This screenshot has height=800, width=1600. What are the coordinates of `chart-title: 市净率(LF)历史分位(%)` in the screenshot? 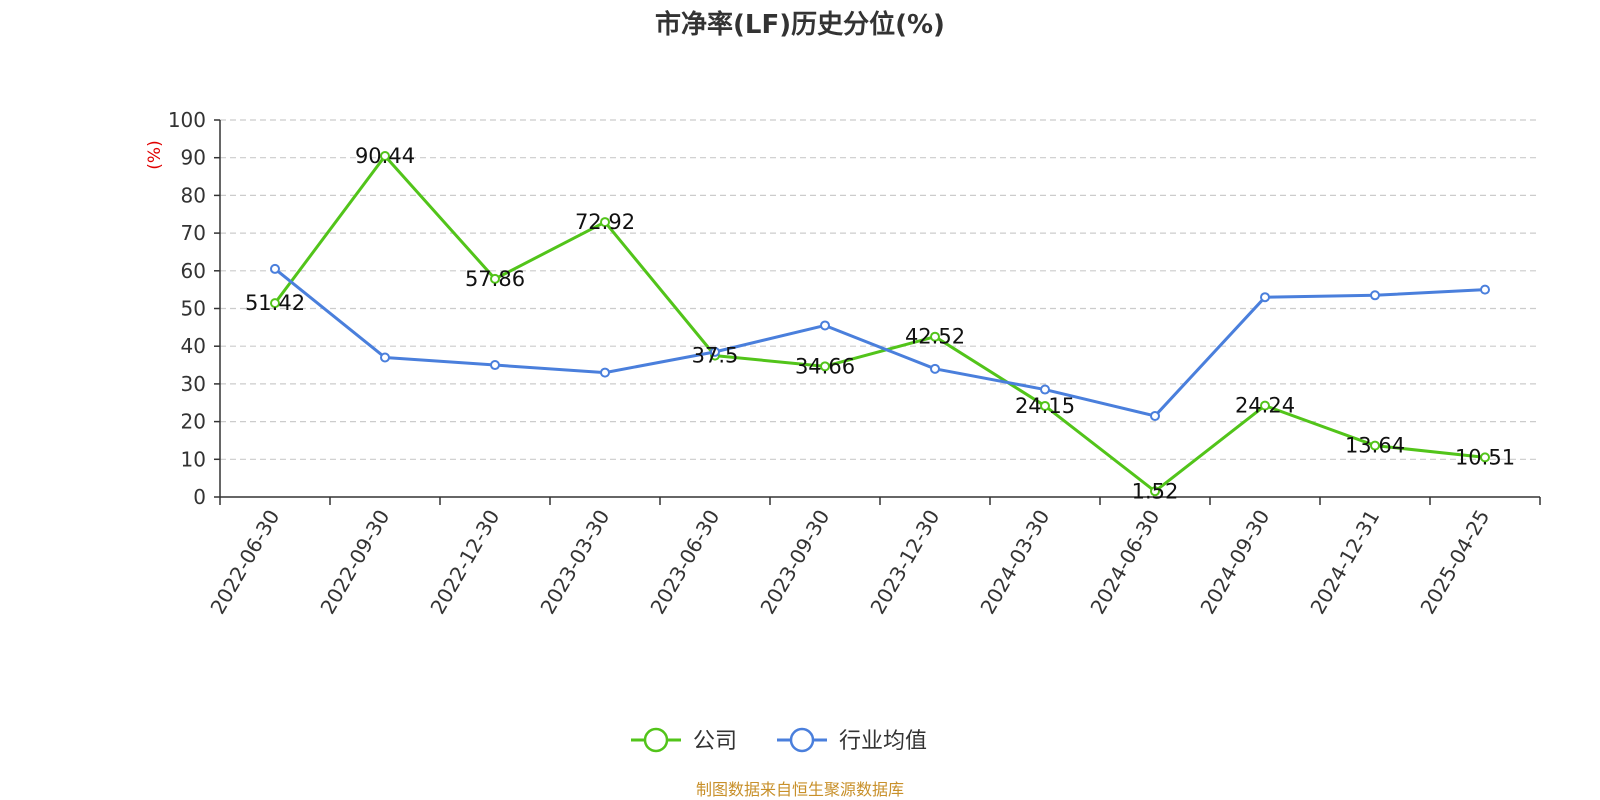 It's located at (800, 25).